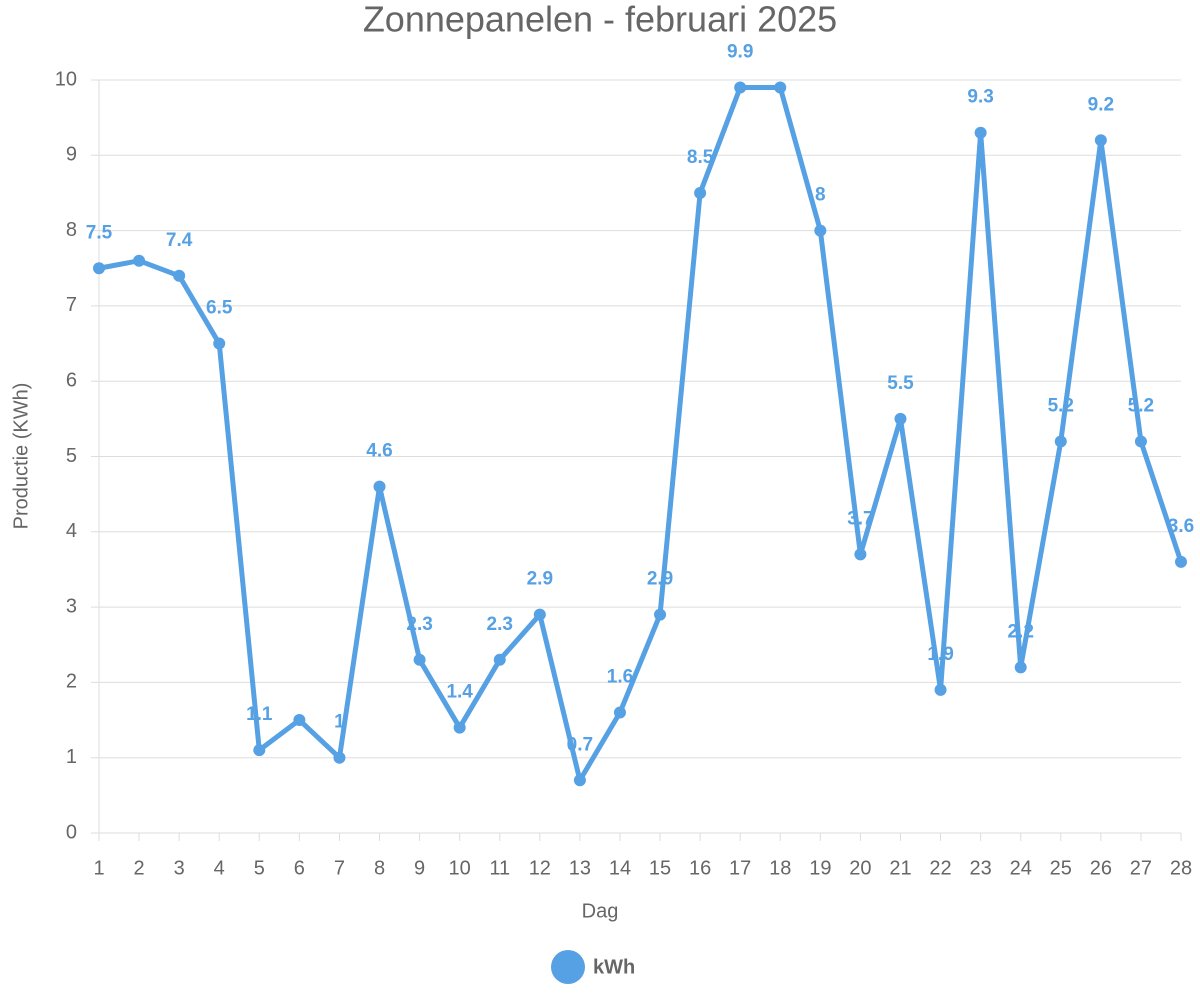 The width and height of the screenshot is (1200, 1000). What do you see at coordinates (139, 868) in the screenshot?
I see `x-tick-label: 2` at bounding box center [139, 868].